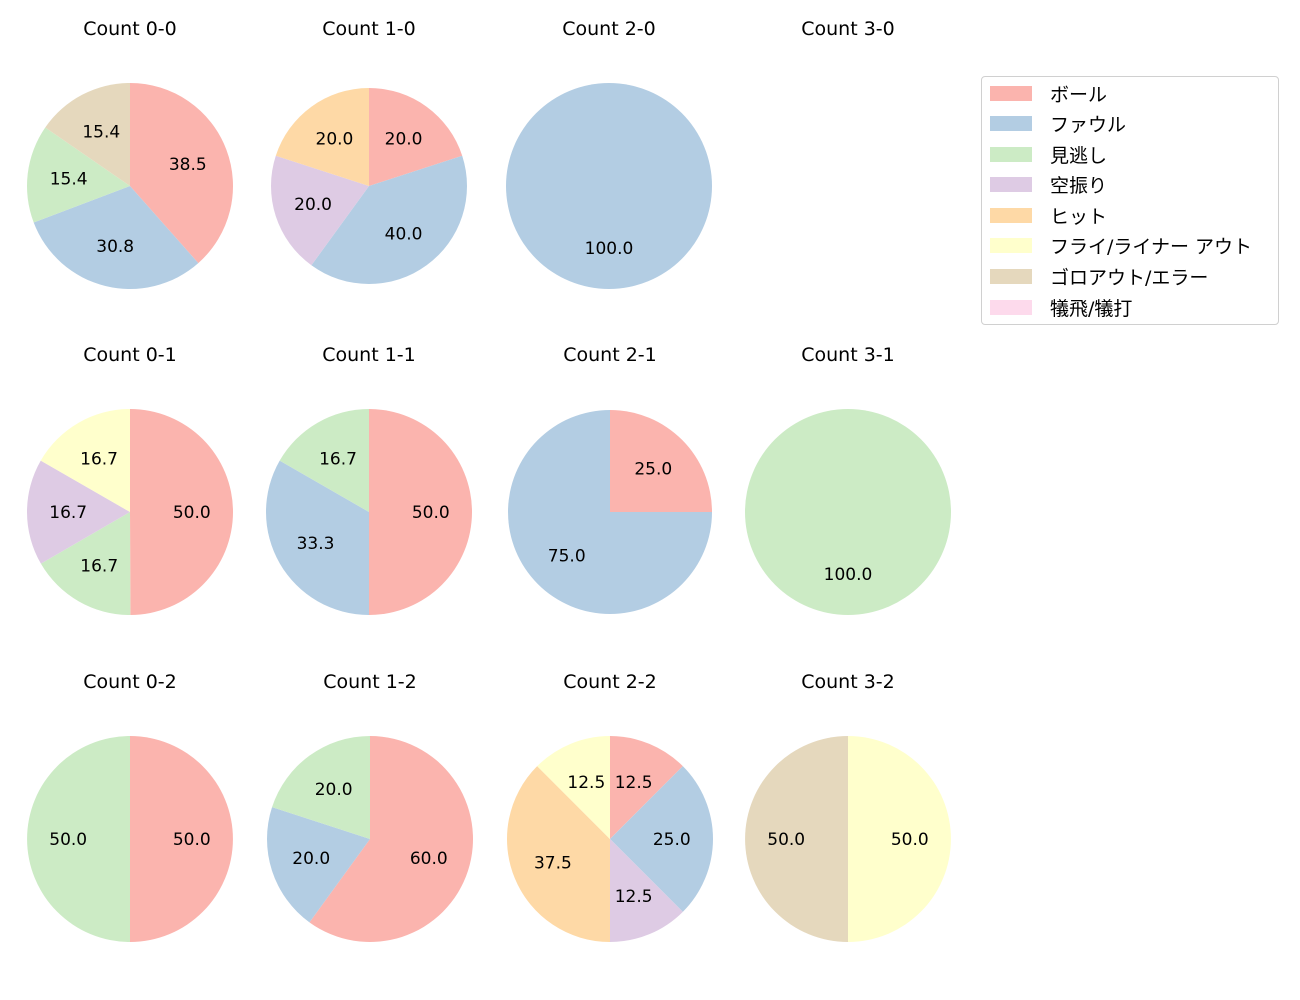 This screenshot has width=1300, height=1000. Describe the element at coordinates (567, 556) in the screenshot. I see `slice-value-label: 75.0` at that location.